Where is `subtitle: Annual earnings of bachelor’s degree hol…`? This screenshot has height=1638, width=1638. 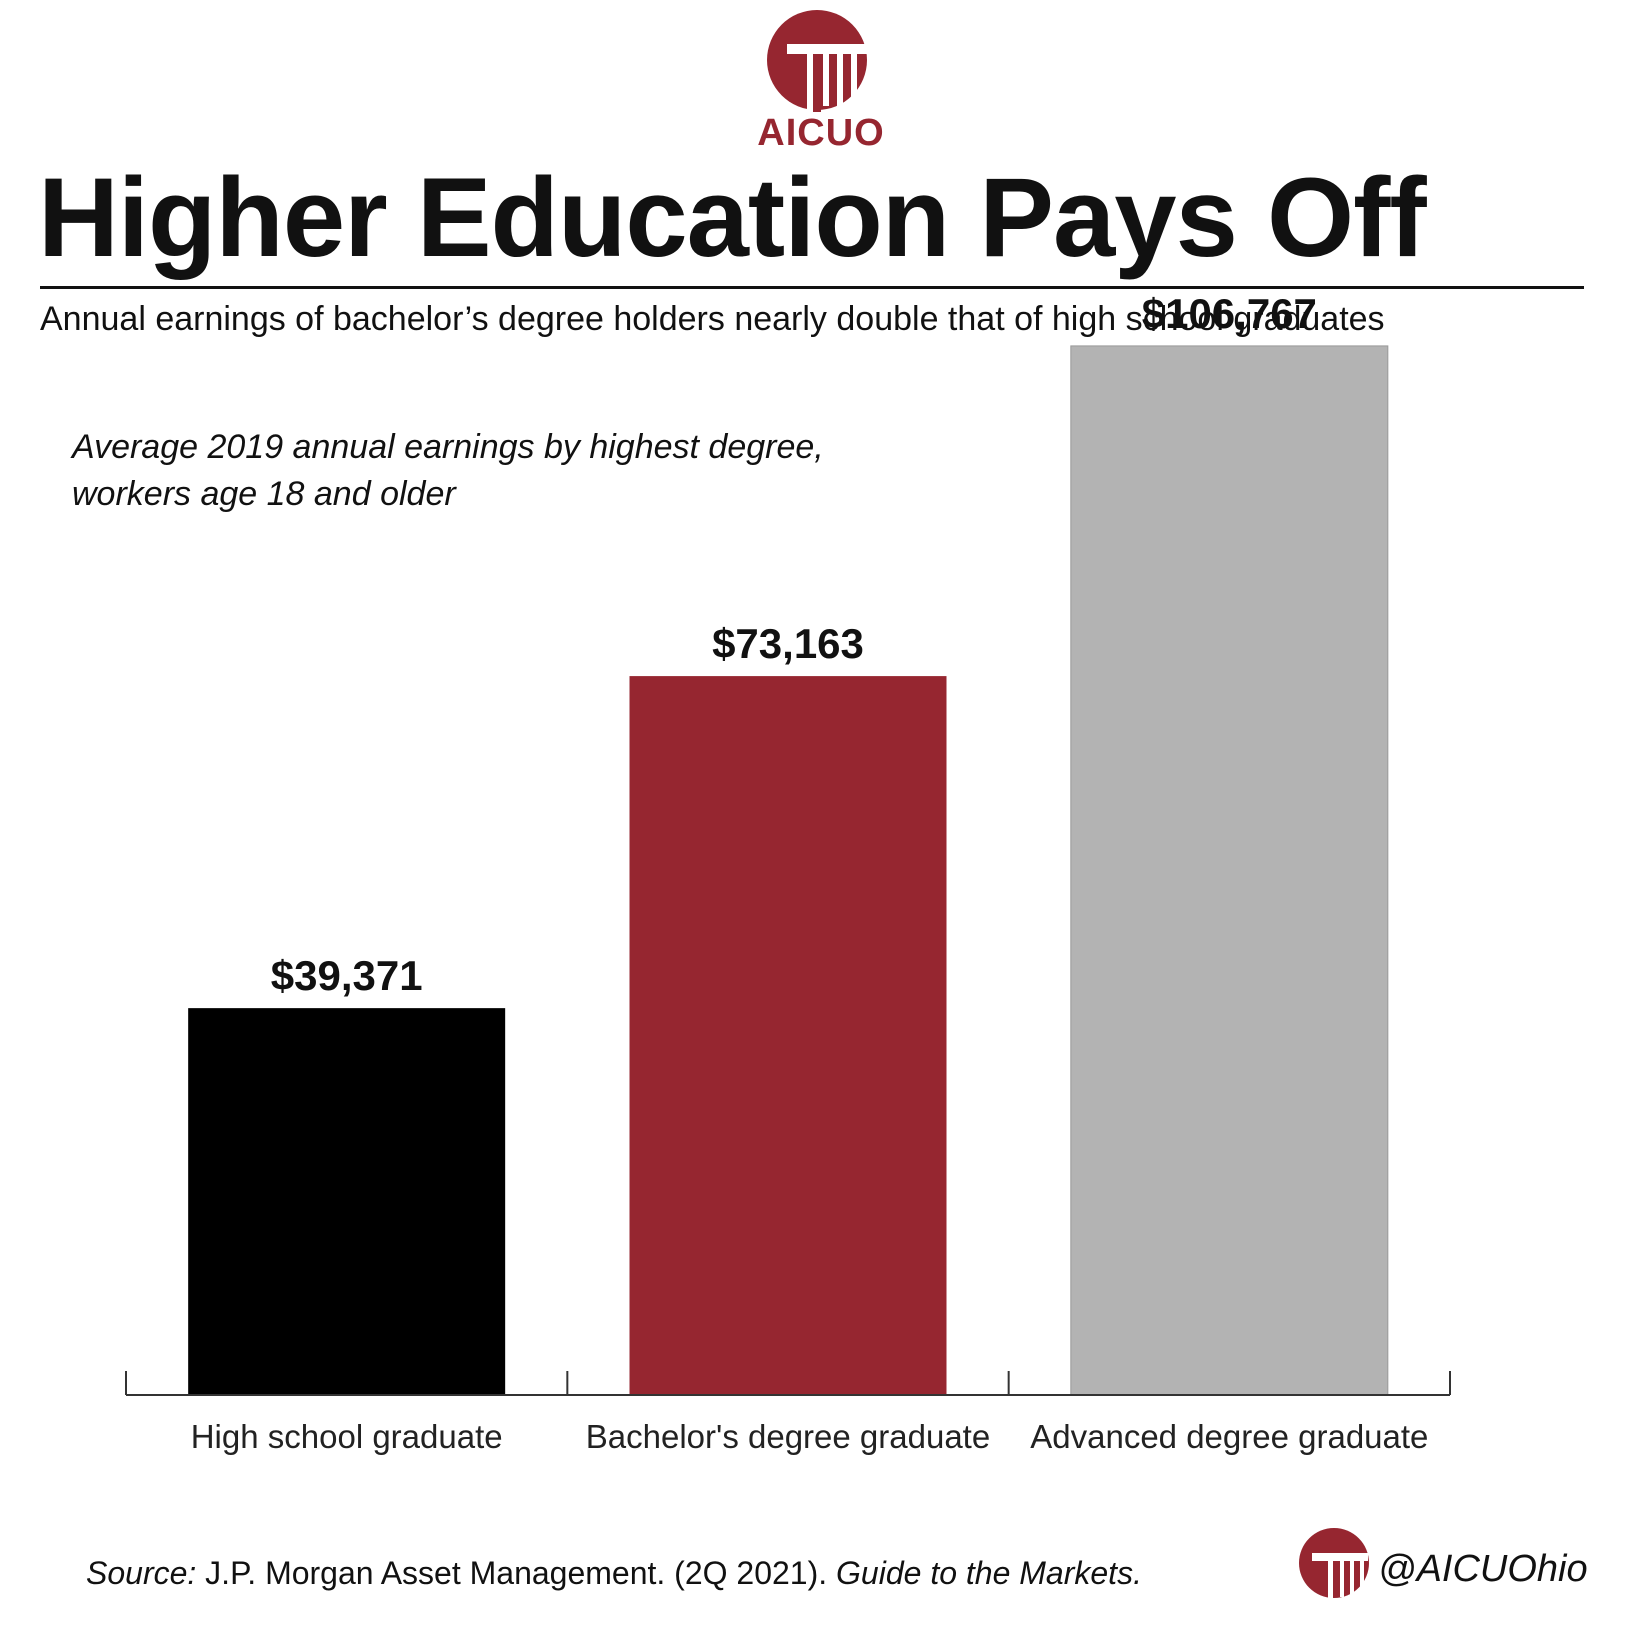 subtitle: Annual earnings of bachelor’s degree hol… is located at coordinates (712, 319).